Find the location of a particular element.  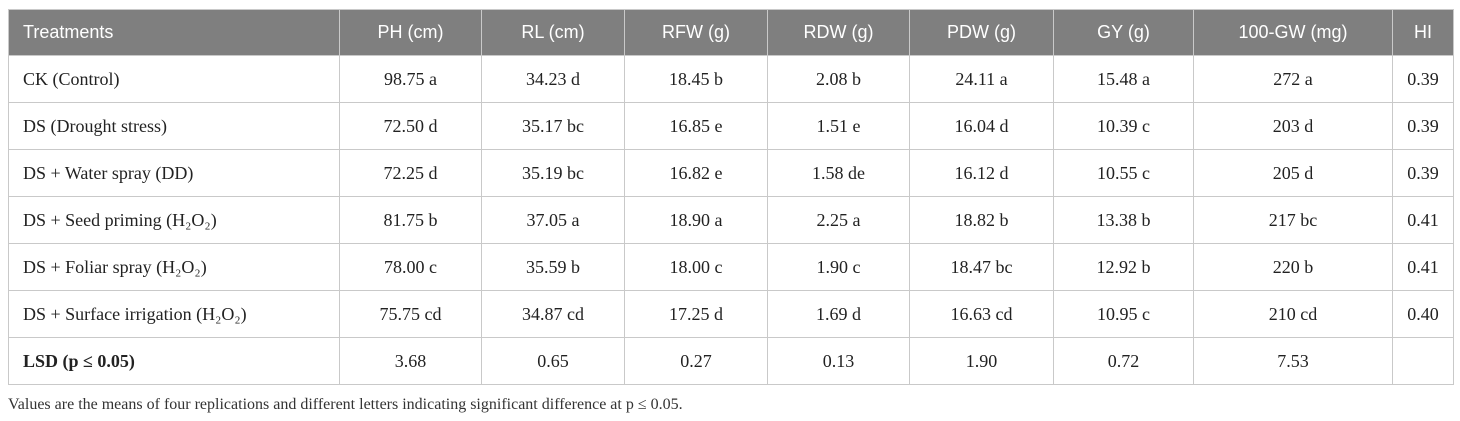

value-cell: 0.13 is located at coordinates (838, 361).